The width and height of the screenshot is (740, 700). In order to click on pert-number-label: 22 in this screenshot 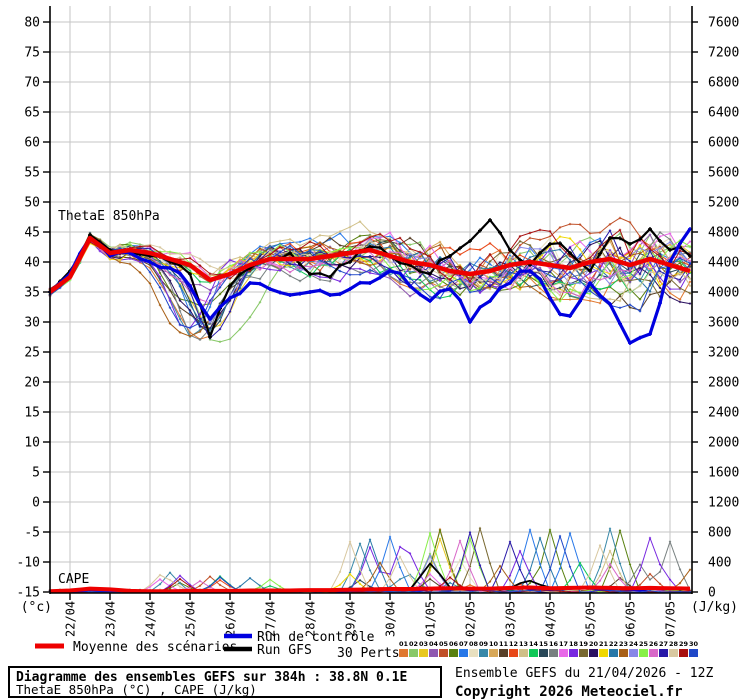, I will do `click(613, 644)`.